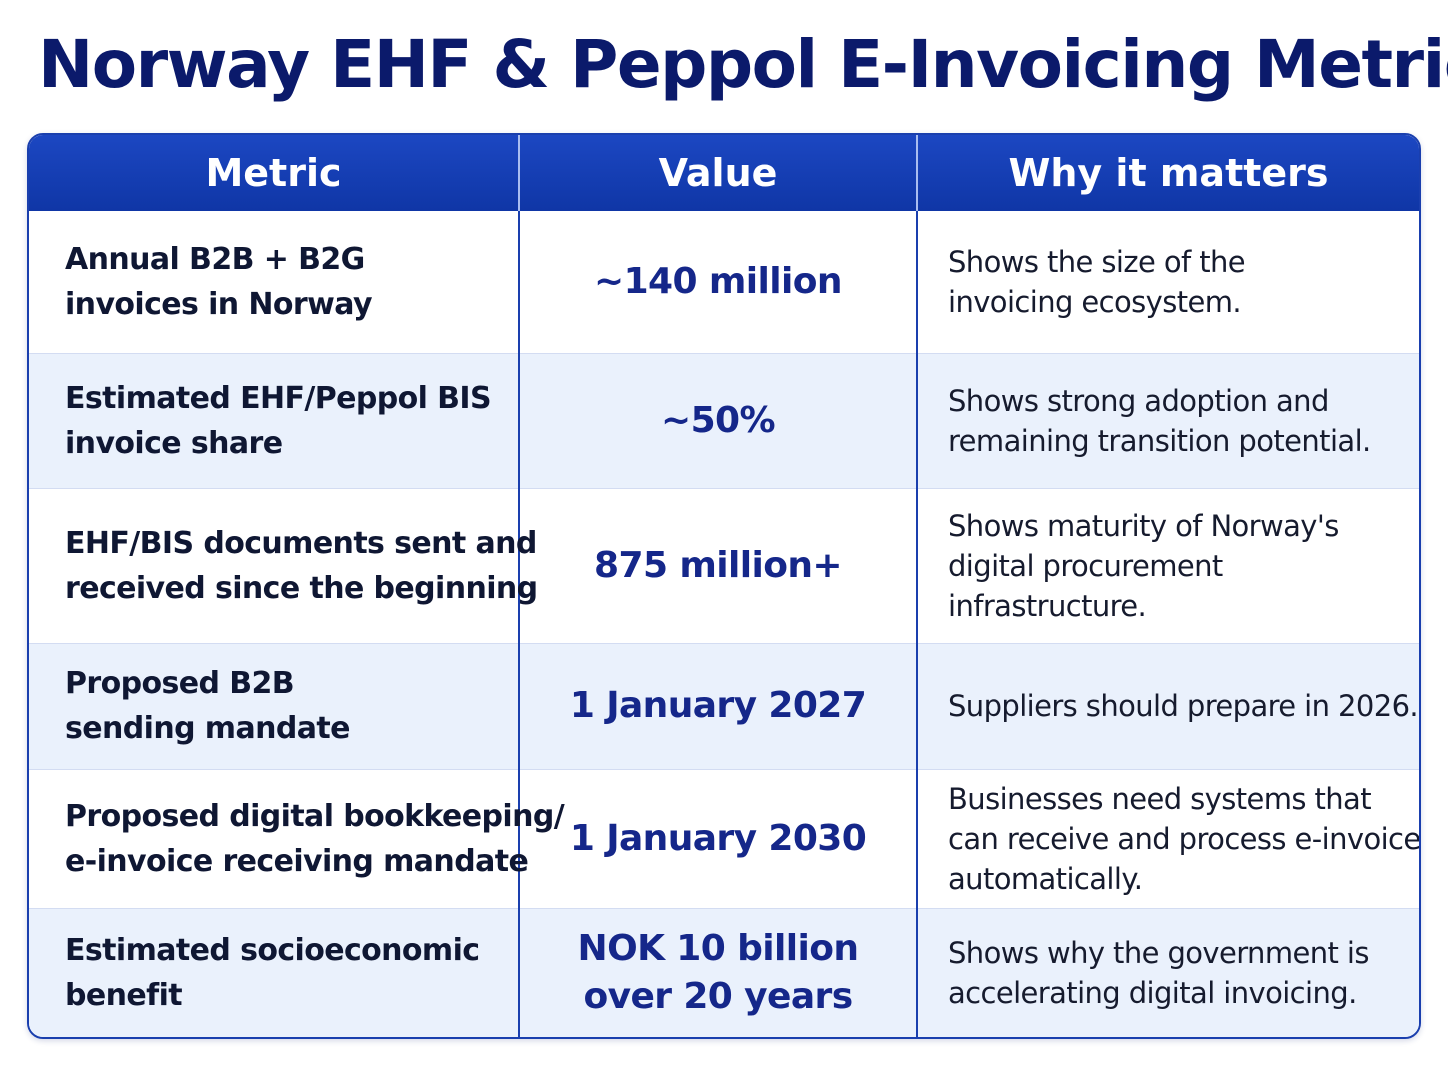 The height and width of the screenshot is (1086, 1448). I want to click on header-metric: Metric, so click(273, 173).